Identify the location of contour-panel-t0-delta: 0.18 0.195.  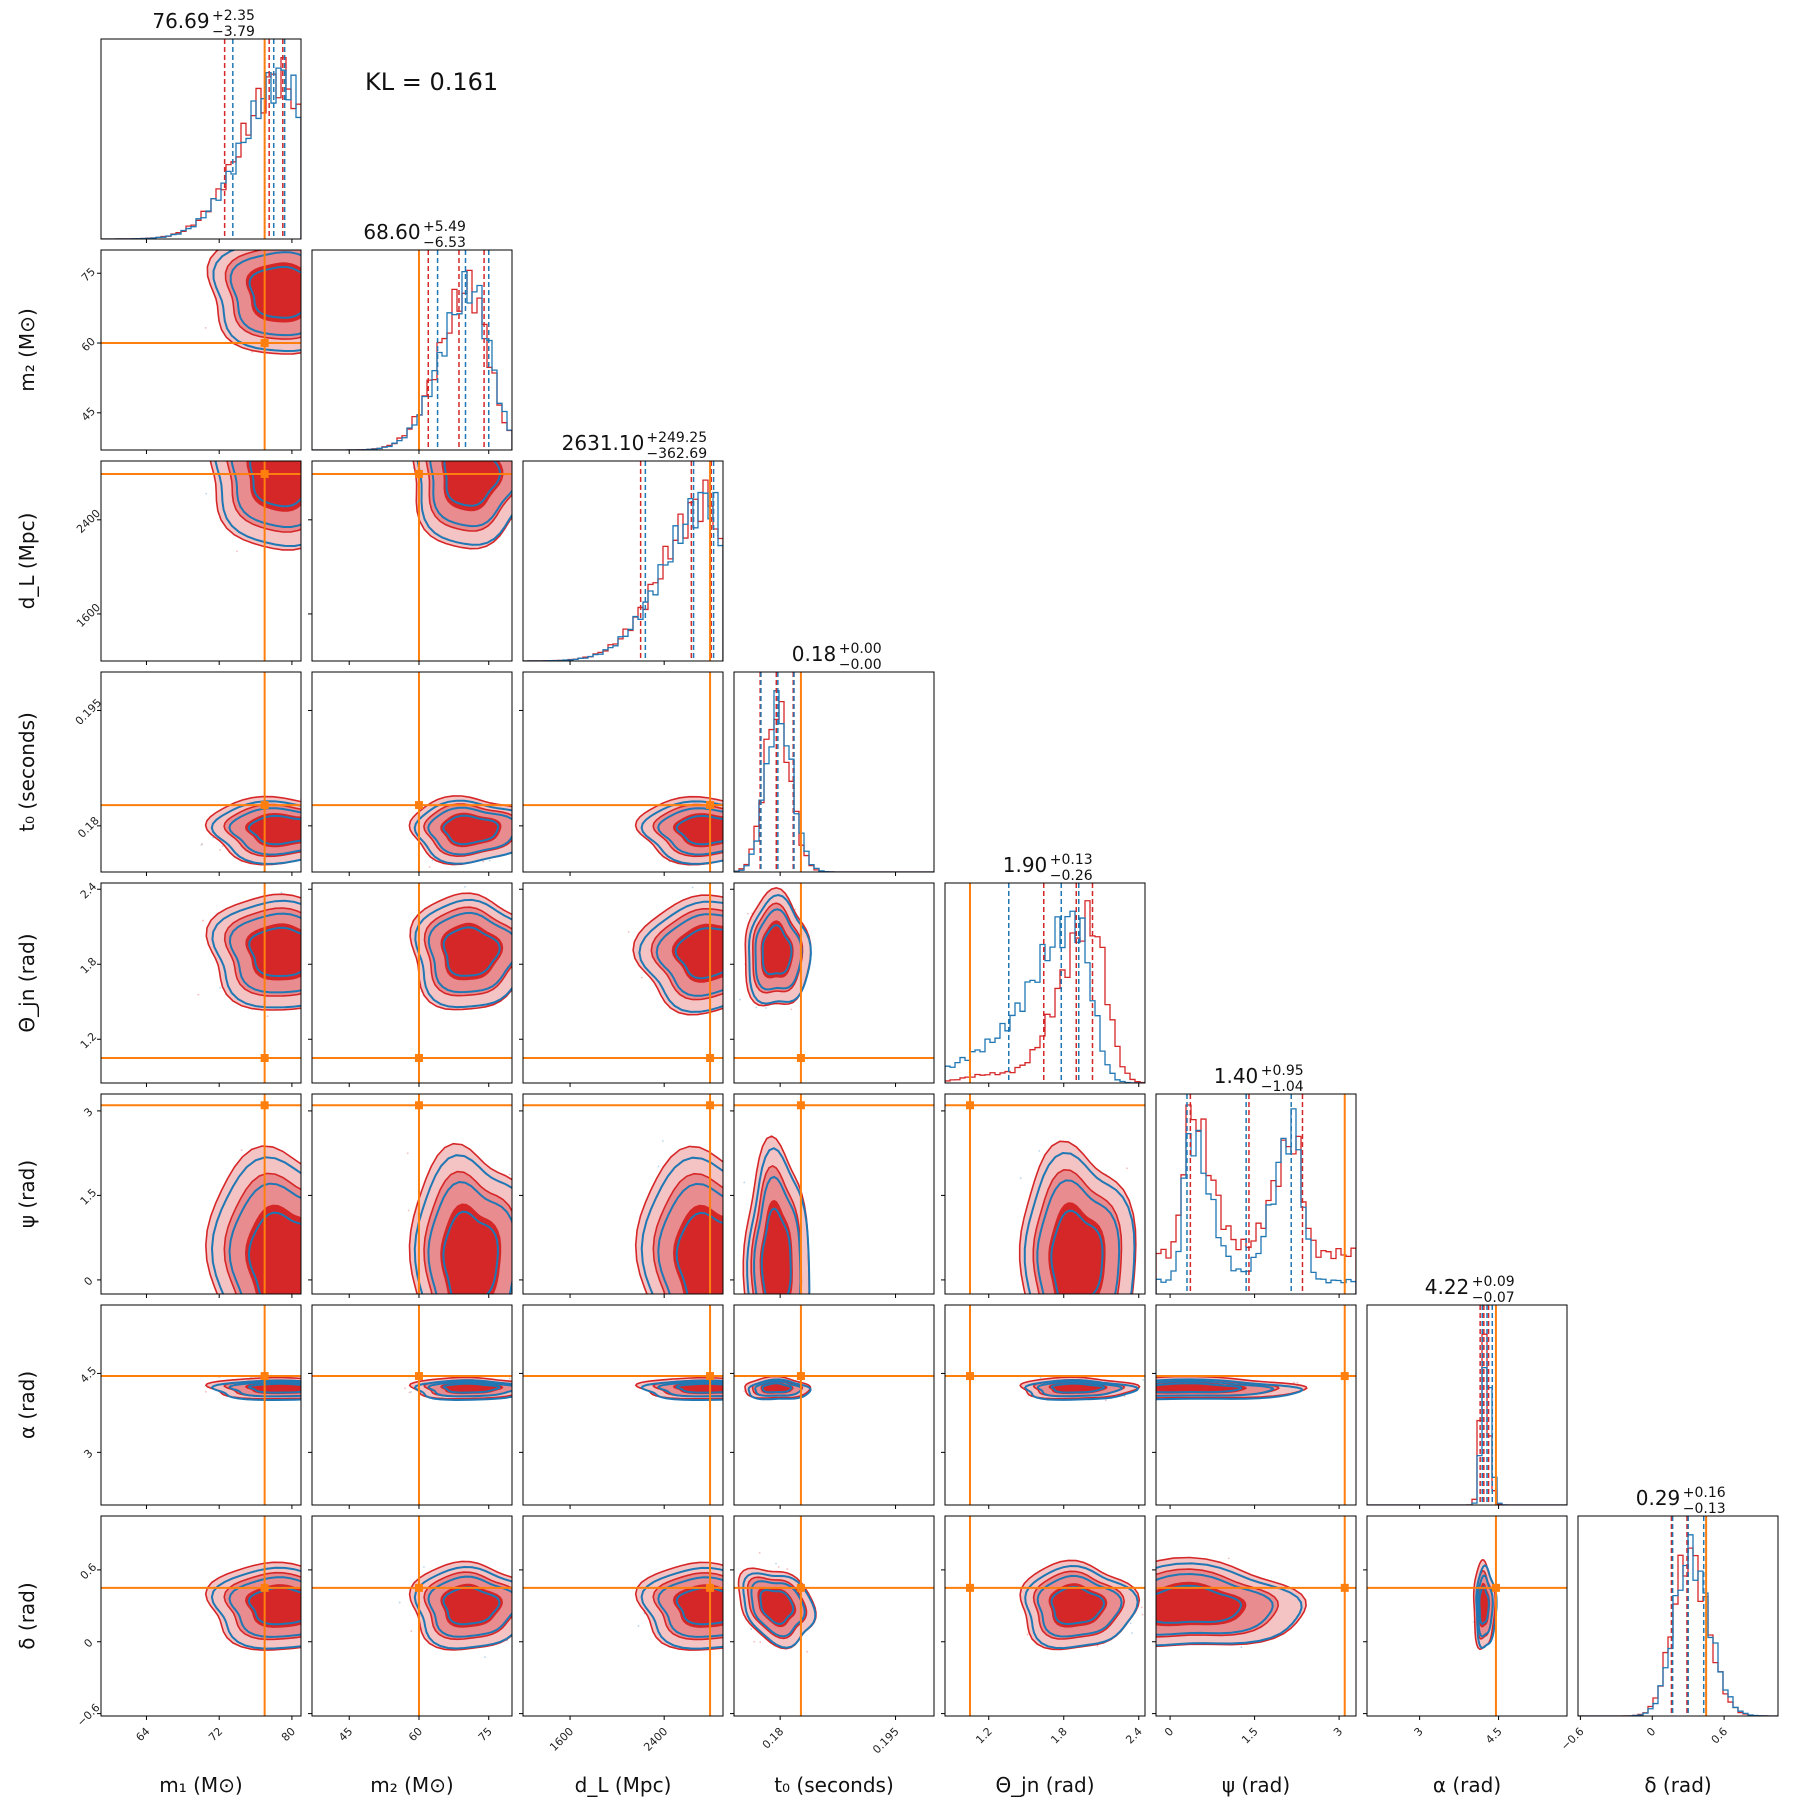
(832, 1635).